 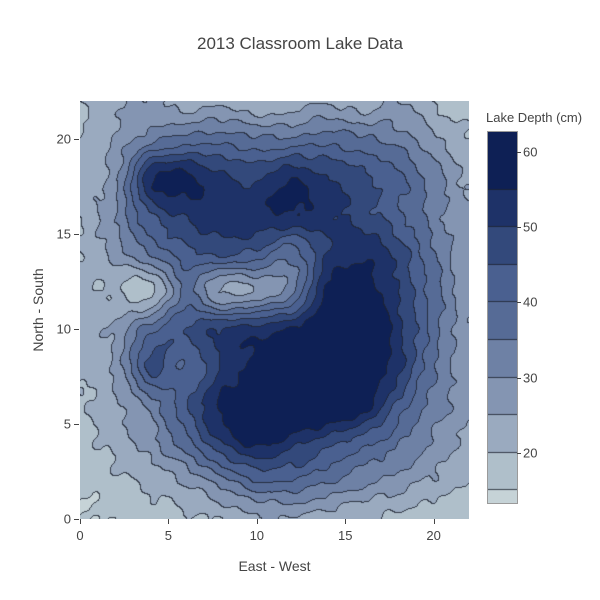 What do you see at coordinates (67, 424) in the screenshot?
I see `y-tick-label: 5` at bounding box center [67, 424].